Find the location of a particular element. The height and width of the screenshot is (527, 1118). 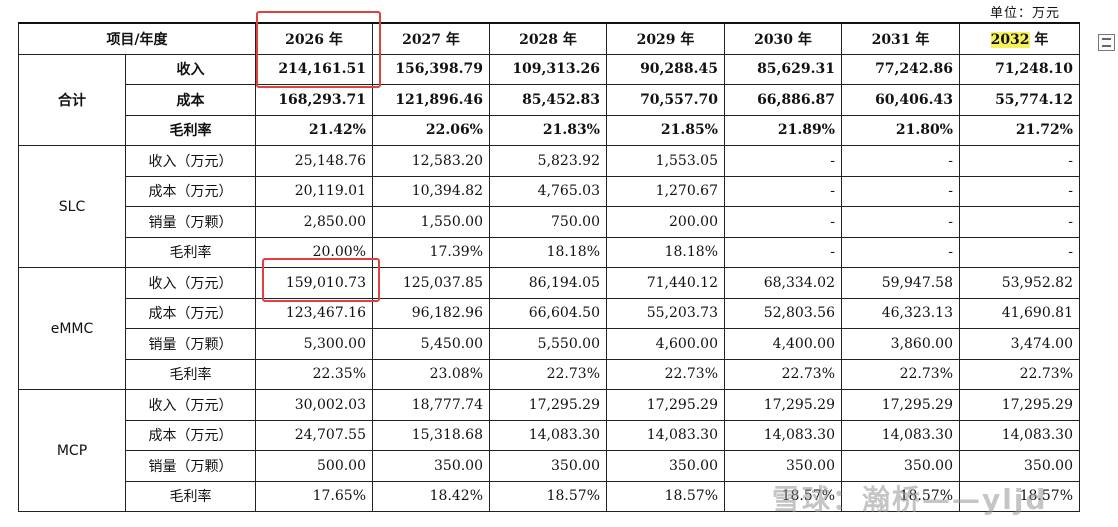

row-label: 成本（万元） is located at coordinates (190, 191).